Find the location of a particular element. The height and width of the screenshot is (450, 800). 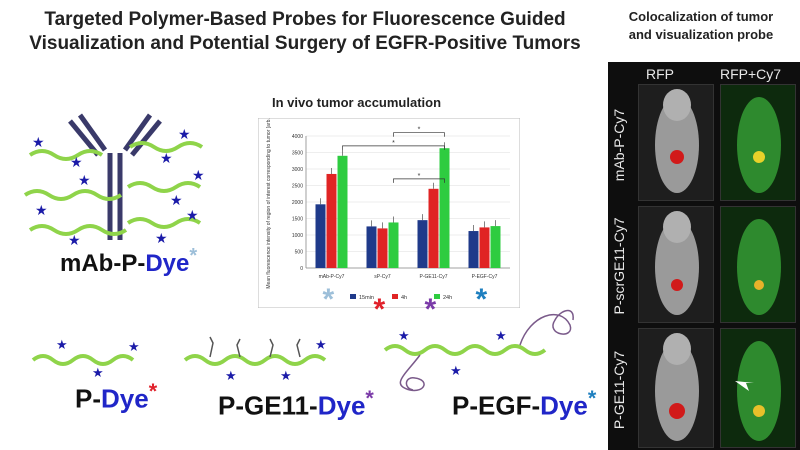

polymer-chains is located at coordinates (113, 188).